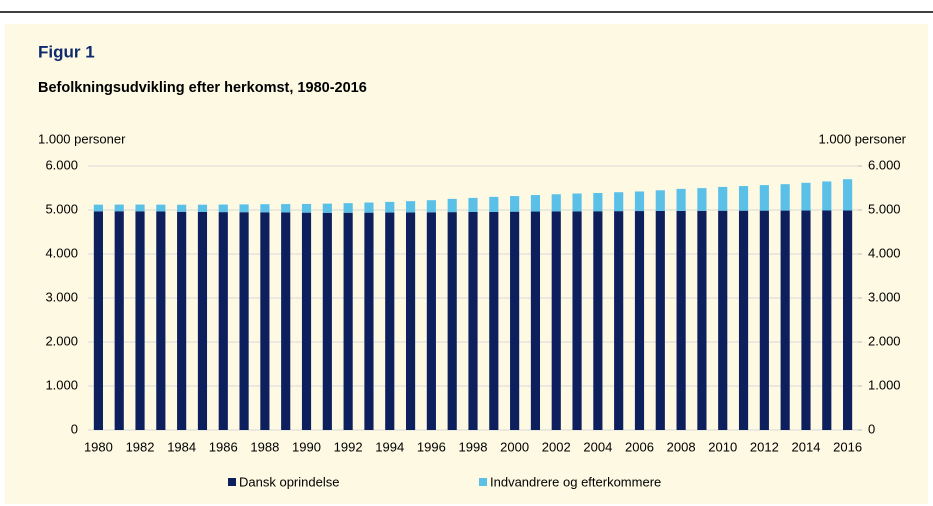 The width and height of the screenshot is (933, 506). What do you see at coordinates (884, 384) in the screenshot?
I see `y2-tick-label: 1.000` at bounding box center [884, 384].